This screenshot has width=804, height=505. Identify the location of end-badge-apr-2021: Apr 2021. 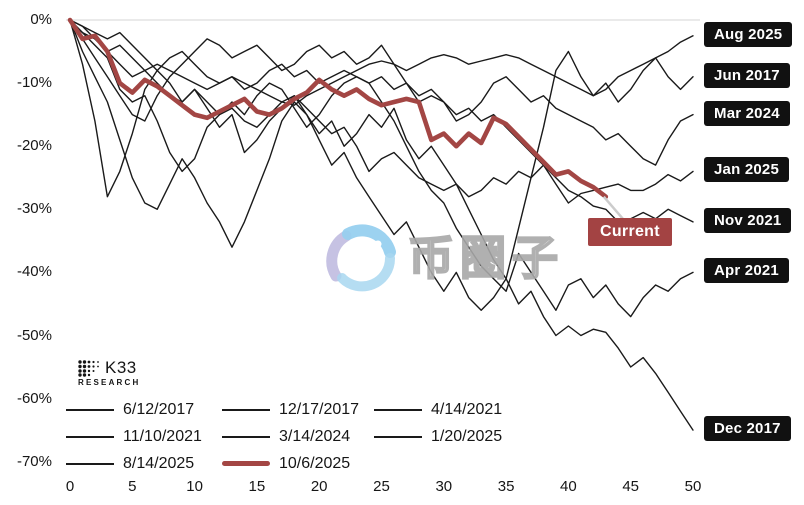
(746, 271).